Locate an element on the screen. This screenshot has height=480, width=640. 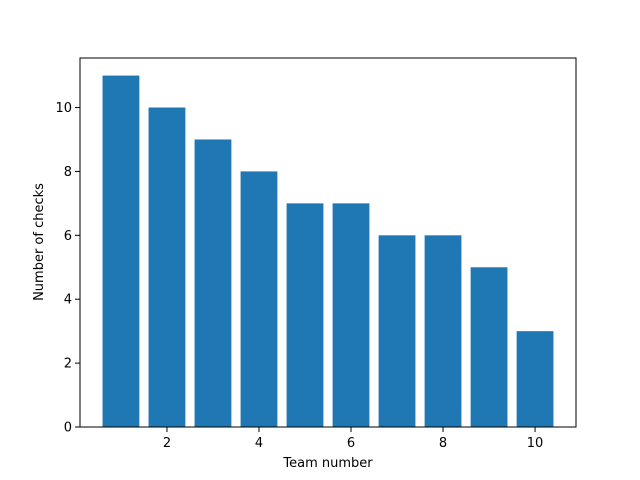
y-tick-label: 0 is located at coordinates (68, 428).